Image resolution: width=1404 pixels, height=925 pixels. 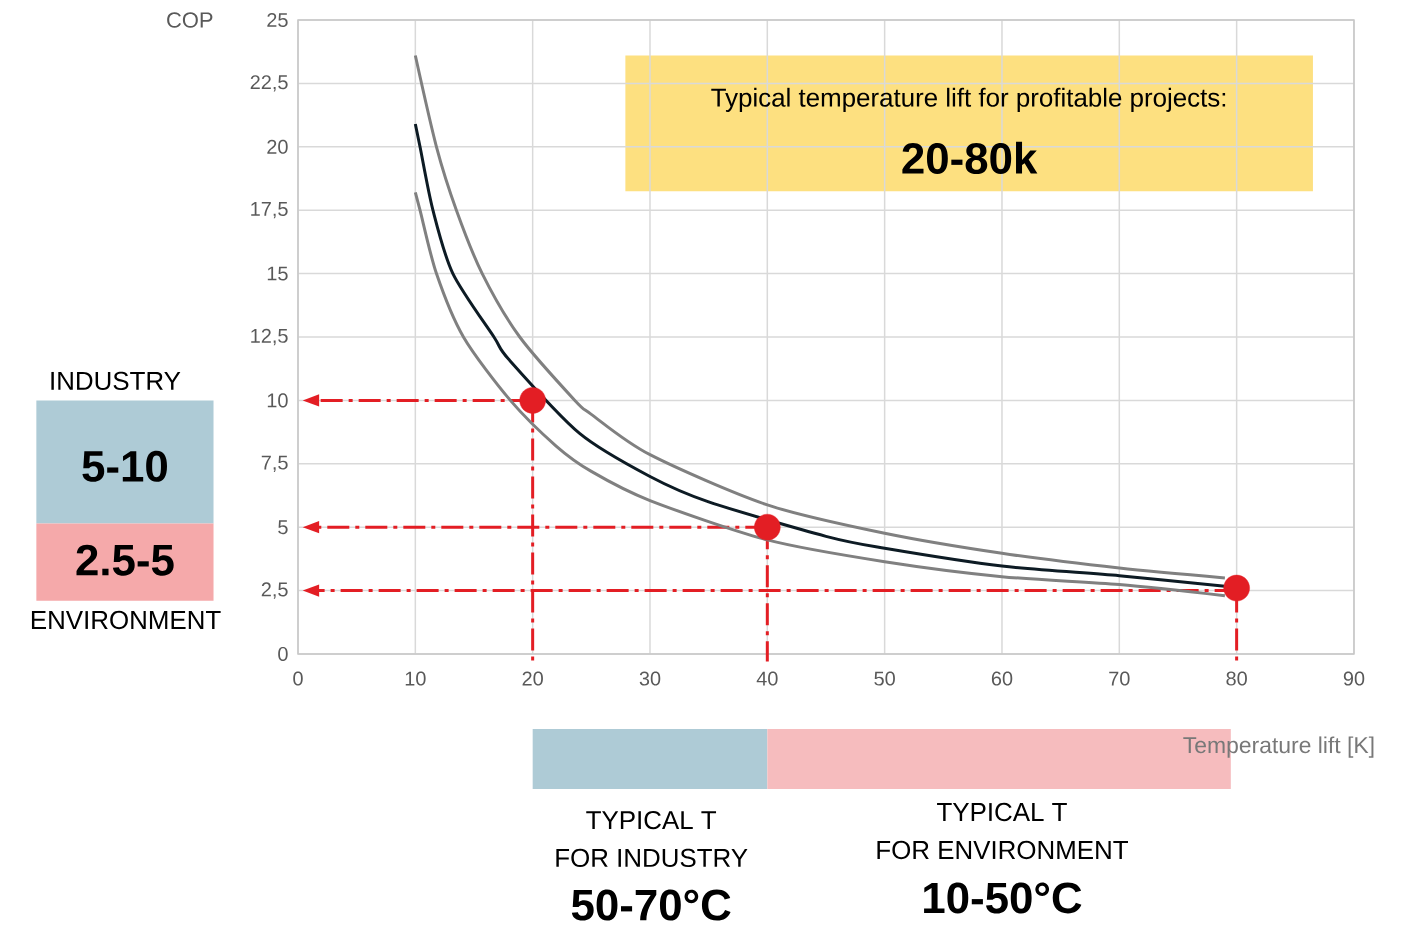 What do you see at coordinates (884, 678) in the screenshot?
I see `x-tick-label: 50` at bounding box center [884, 678].